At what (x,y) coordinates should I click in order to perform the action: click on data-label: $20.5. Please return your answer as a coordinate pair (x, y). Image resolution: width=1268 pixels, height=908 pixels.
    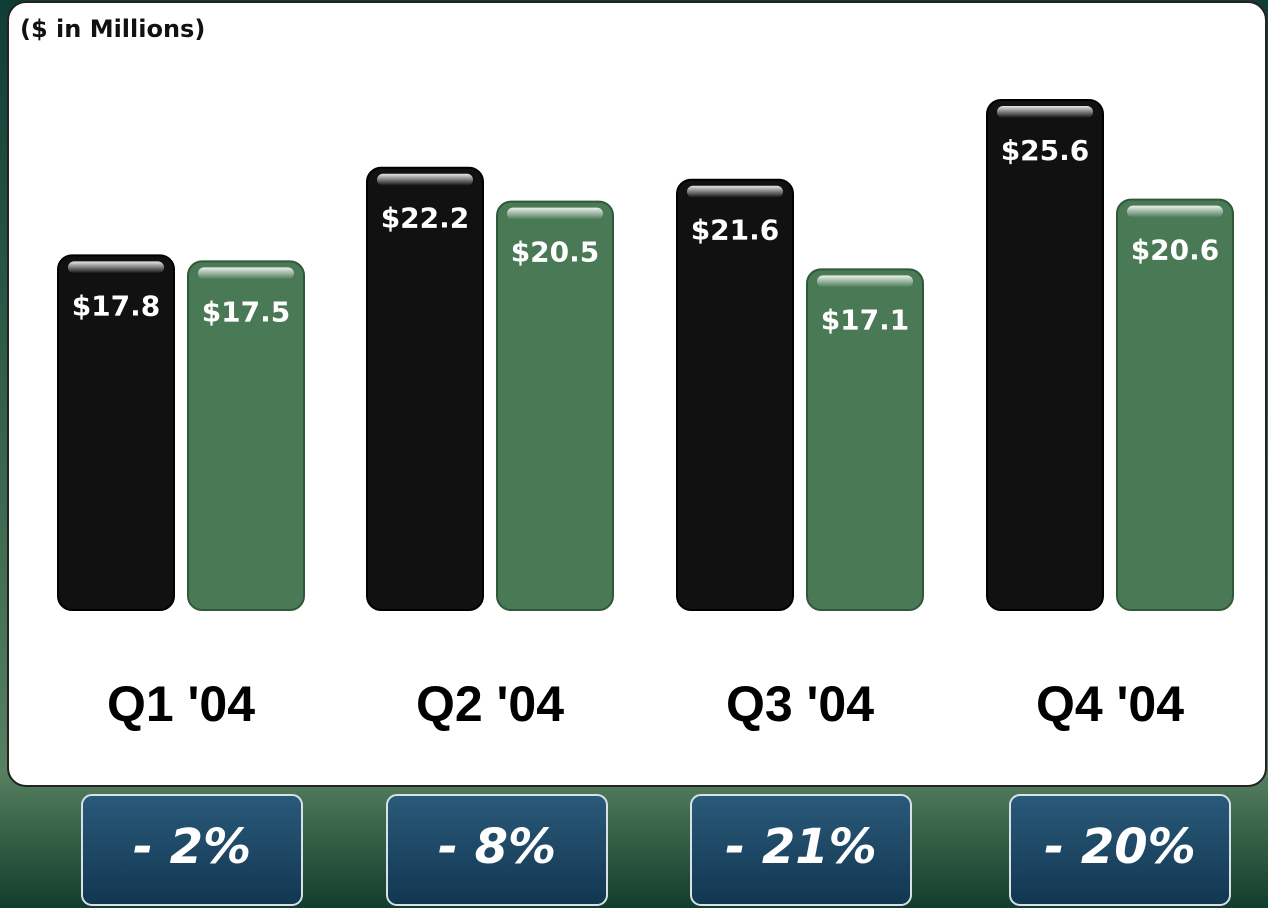
    Looking at the image, I should click on (555, 252).